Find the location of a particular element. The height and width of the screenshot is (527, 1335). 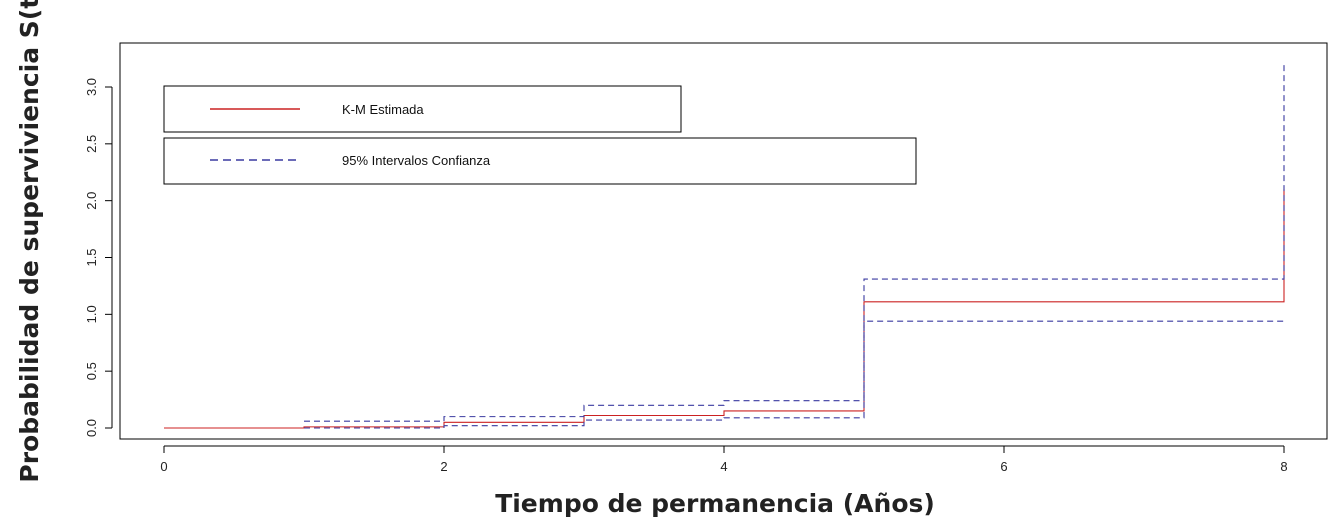

x-axis: 0 2 4 6 8 is located at coordinates (724, 459).